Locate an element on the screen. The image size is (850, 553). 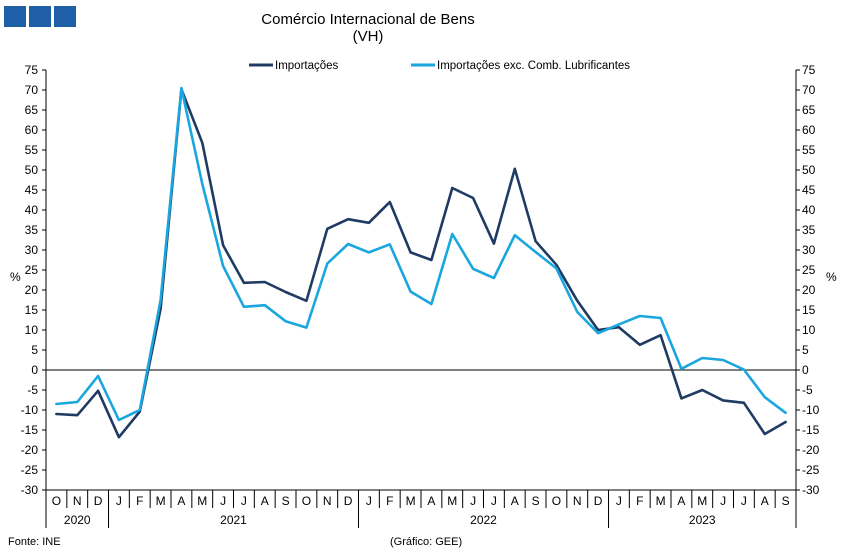
right-axis-unit: % is located at coordinates (831, 277).